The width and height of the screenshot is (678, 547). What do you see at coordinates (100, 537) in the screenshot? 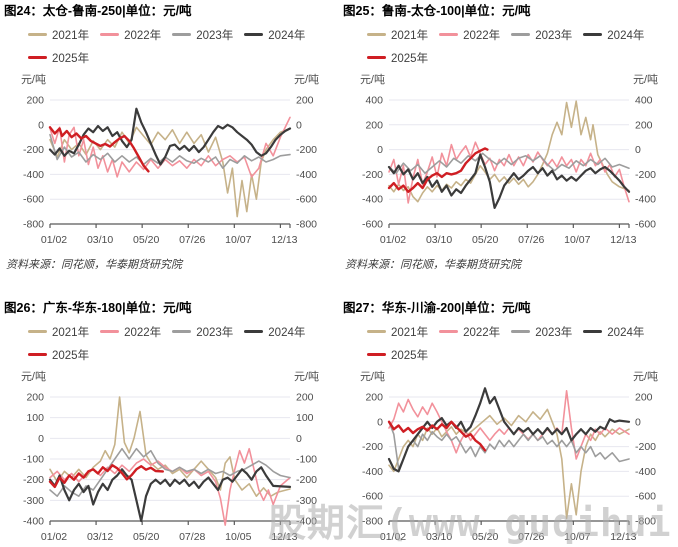
I see `svg-text: 03/12` at bounding box center [100, 537].